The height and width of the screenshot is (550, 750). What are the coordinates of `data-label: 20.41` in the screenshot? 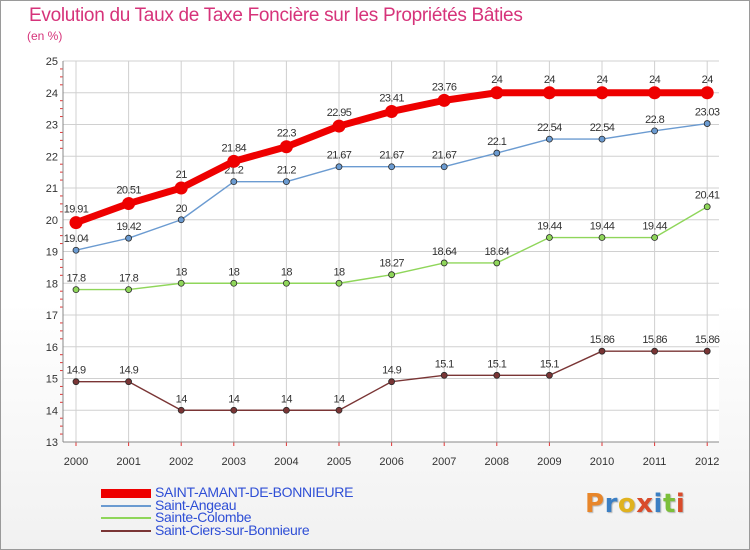 It's located at (707, 196).